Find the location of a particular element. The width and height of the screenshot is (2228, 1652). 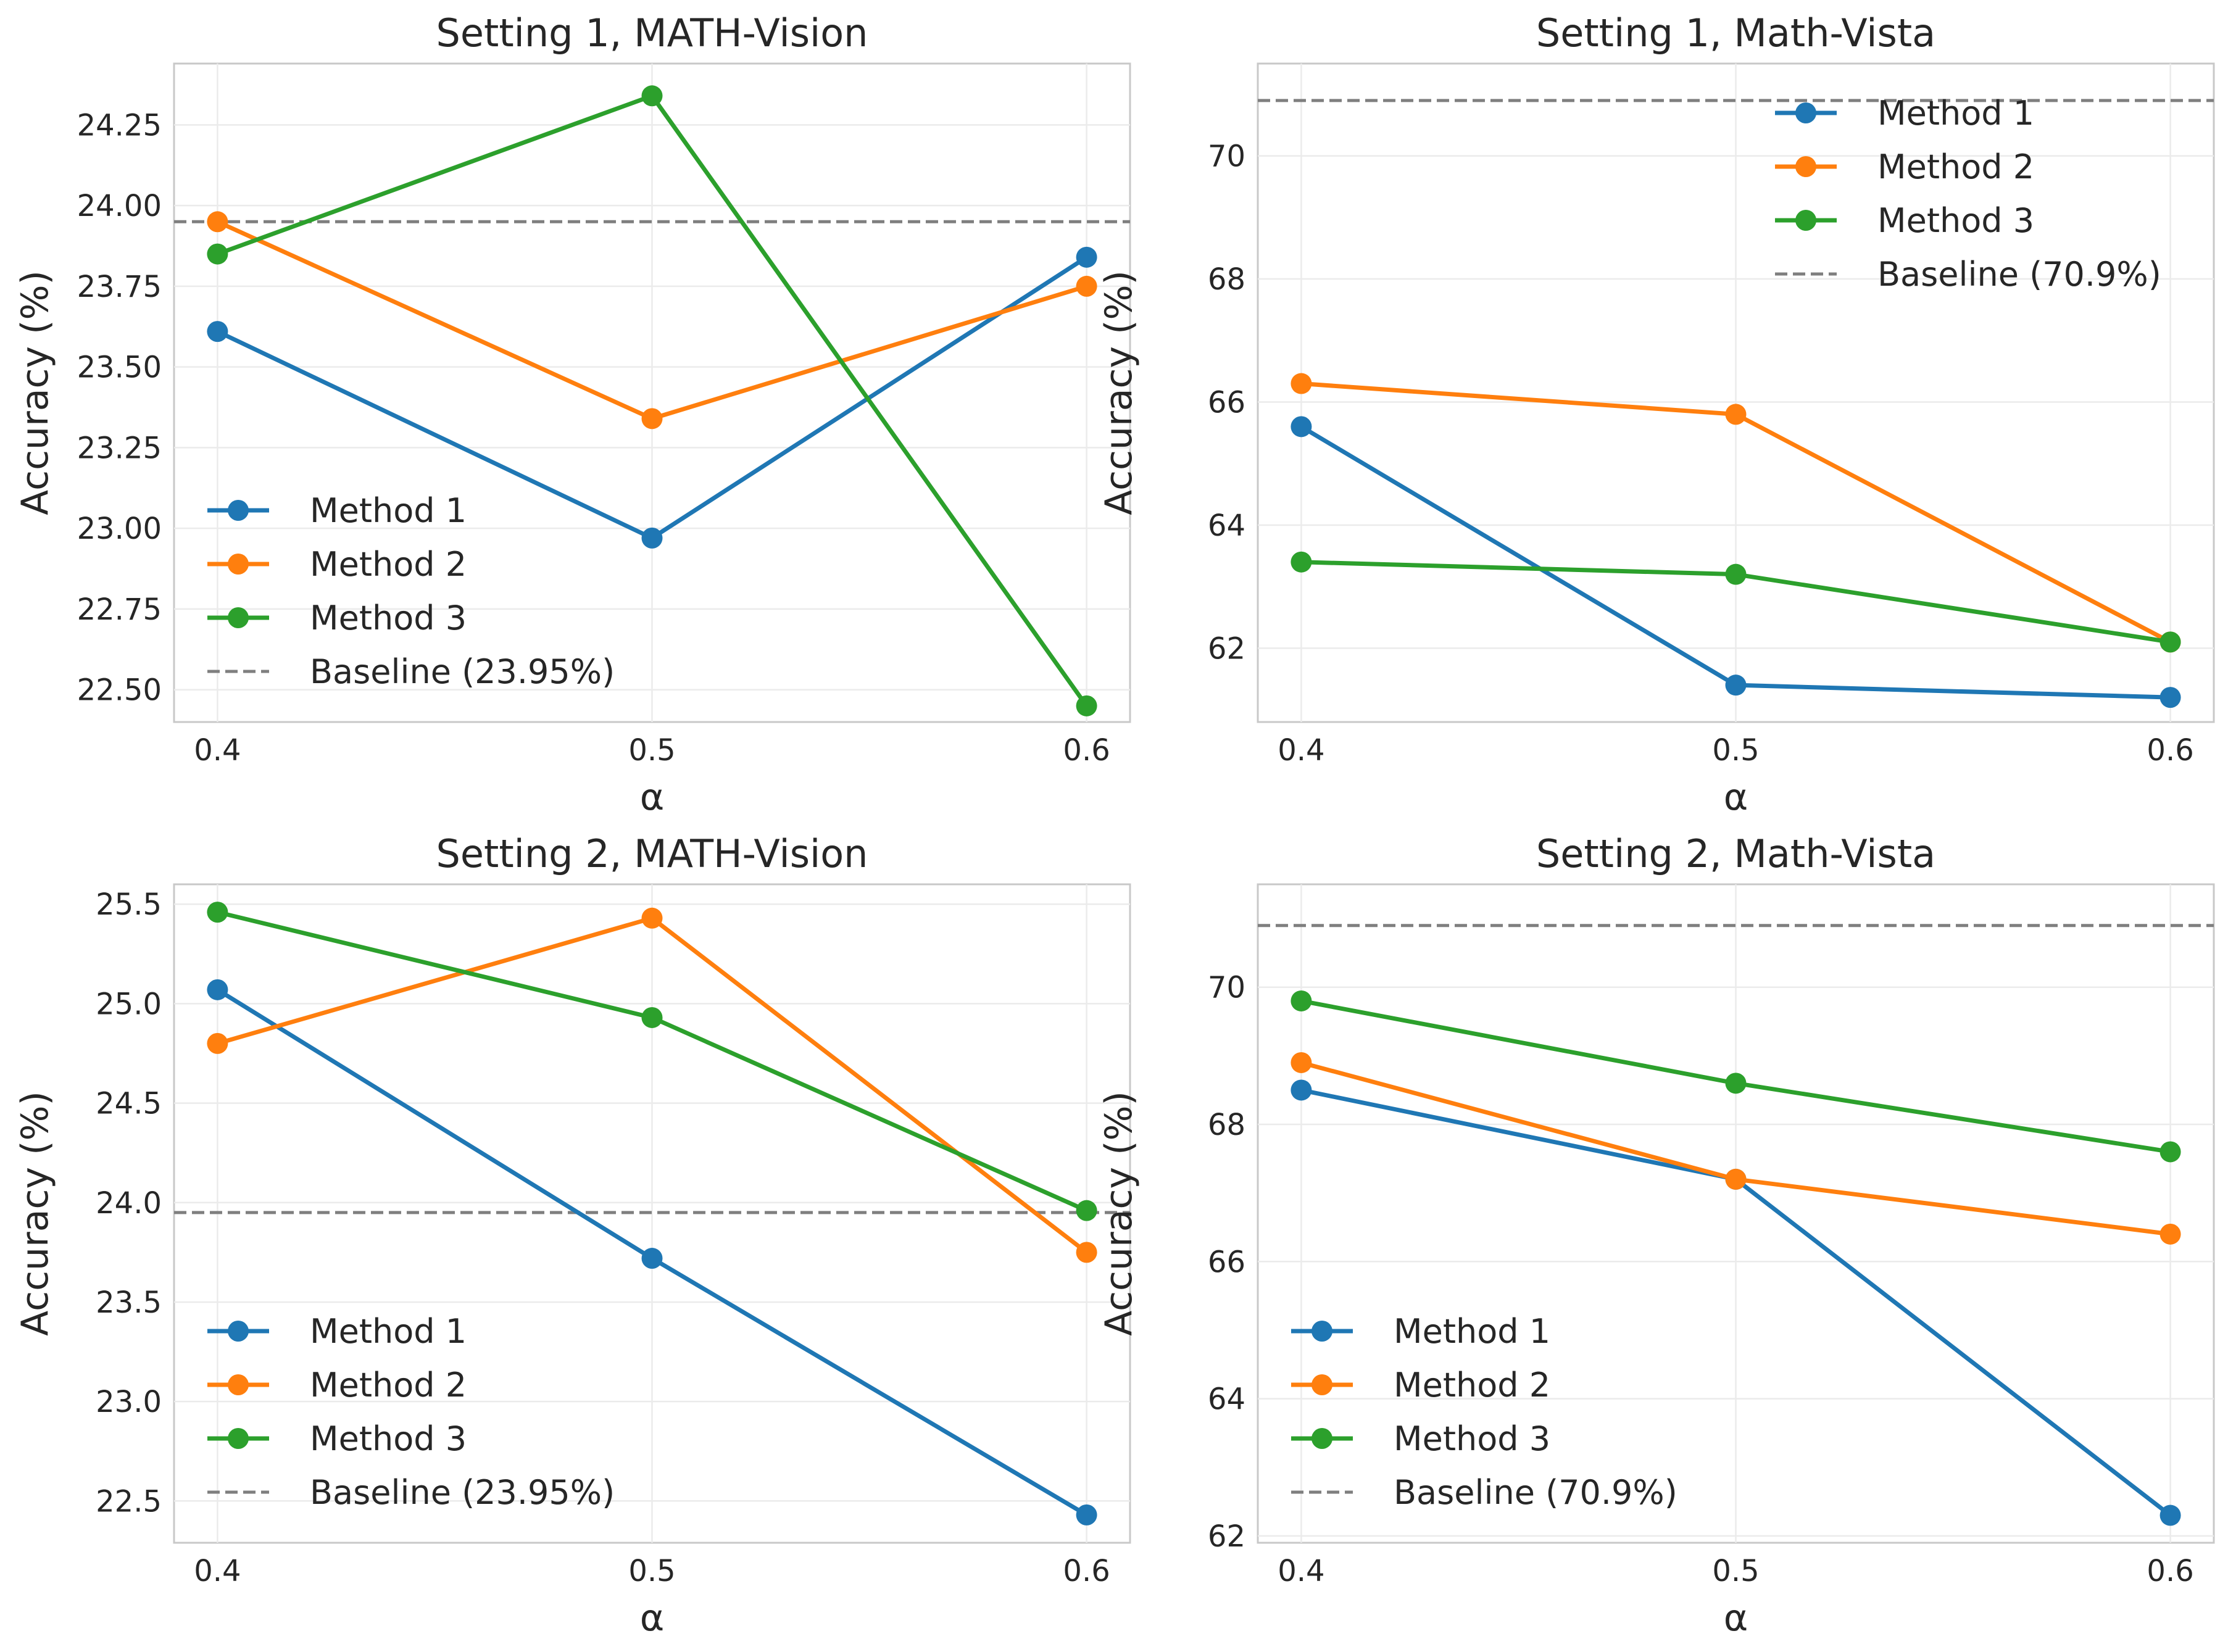

y-tick-label: 23.00 is located at coordinates (119, 529).